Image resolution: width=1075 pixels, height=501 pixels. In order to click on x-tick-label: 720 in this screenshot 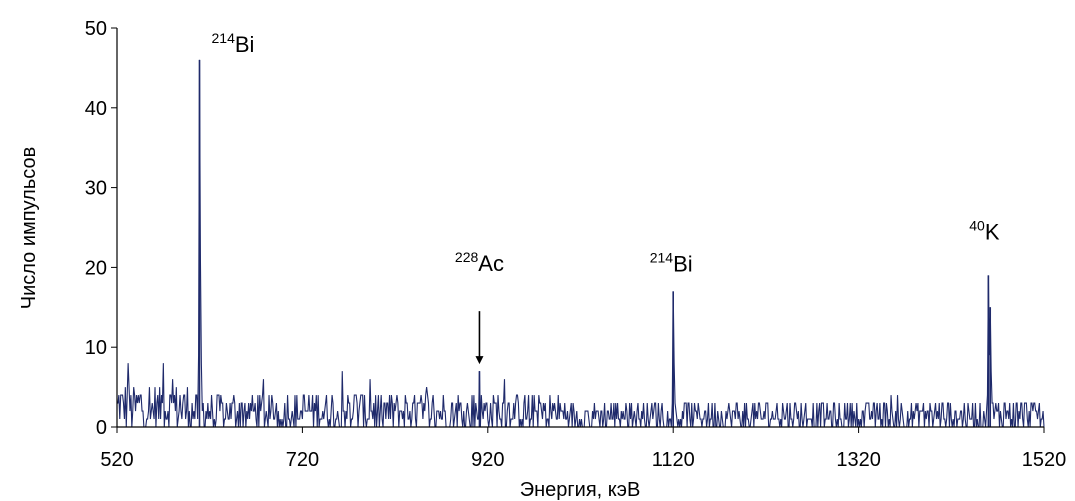, I will do `click(302, 460)`.